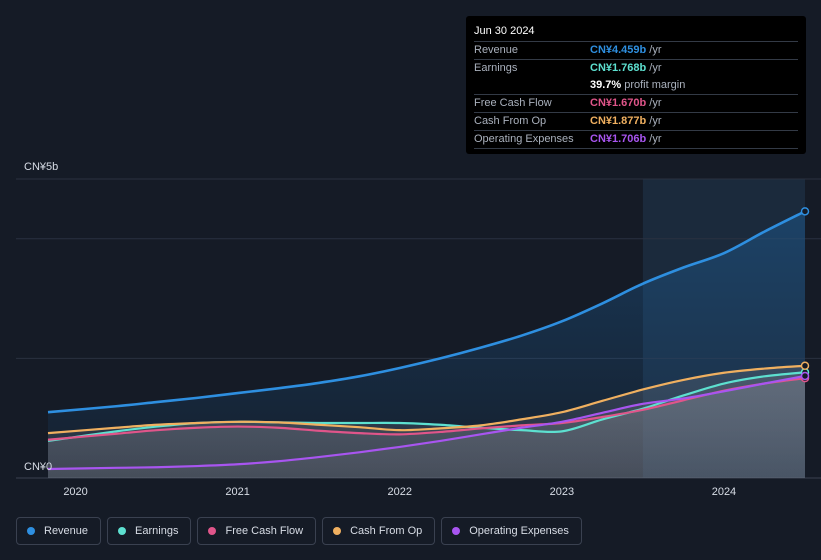 The height and width of the screenshot is (560, 821). I want to click on legend-label: Cash From Op, so click(386, 531).